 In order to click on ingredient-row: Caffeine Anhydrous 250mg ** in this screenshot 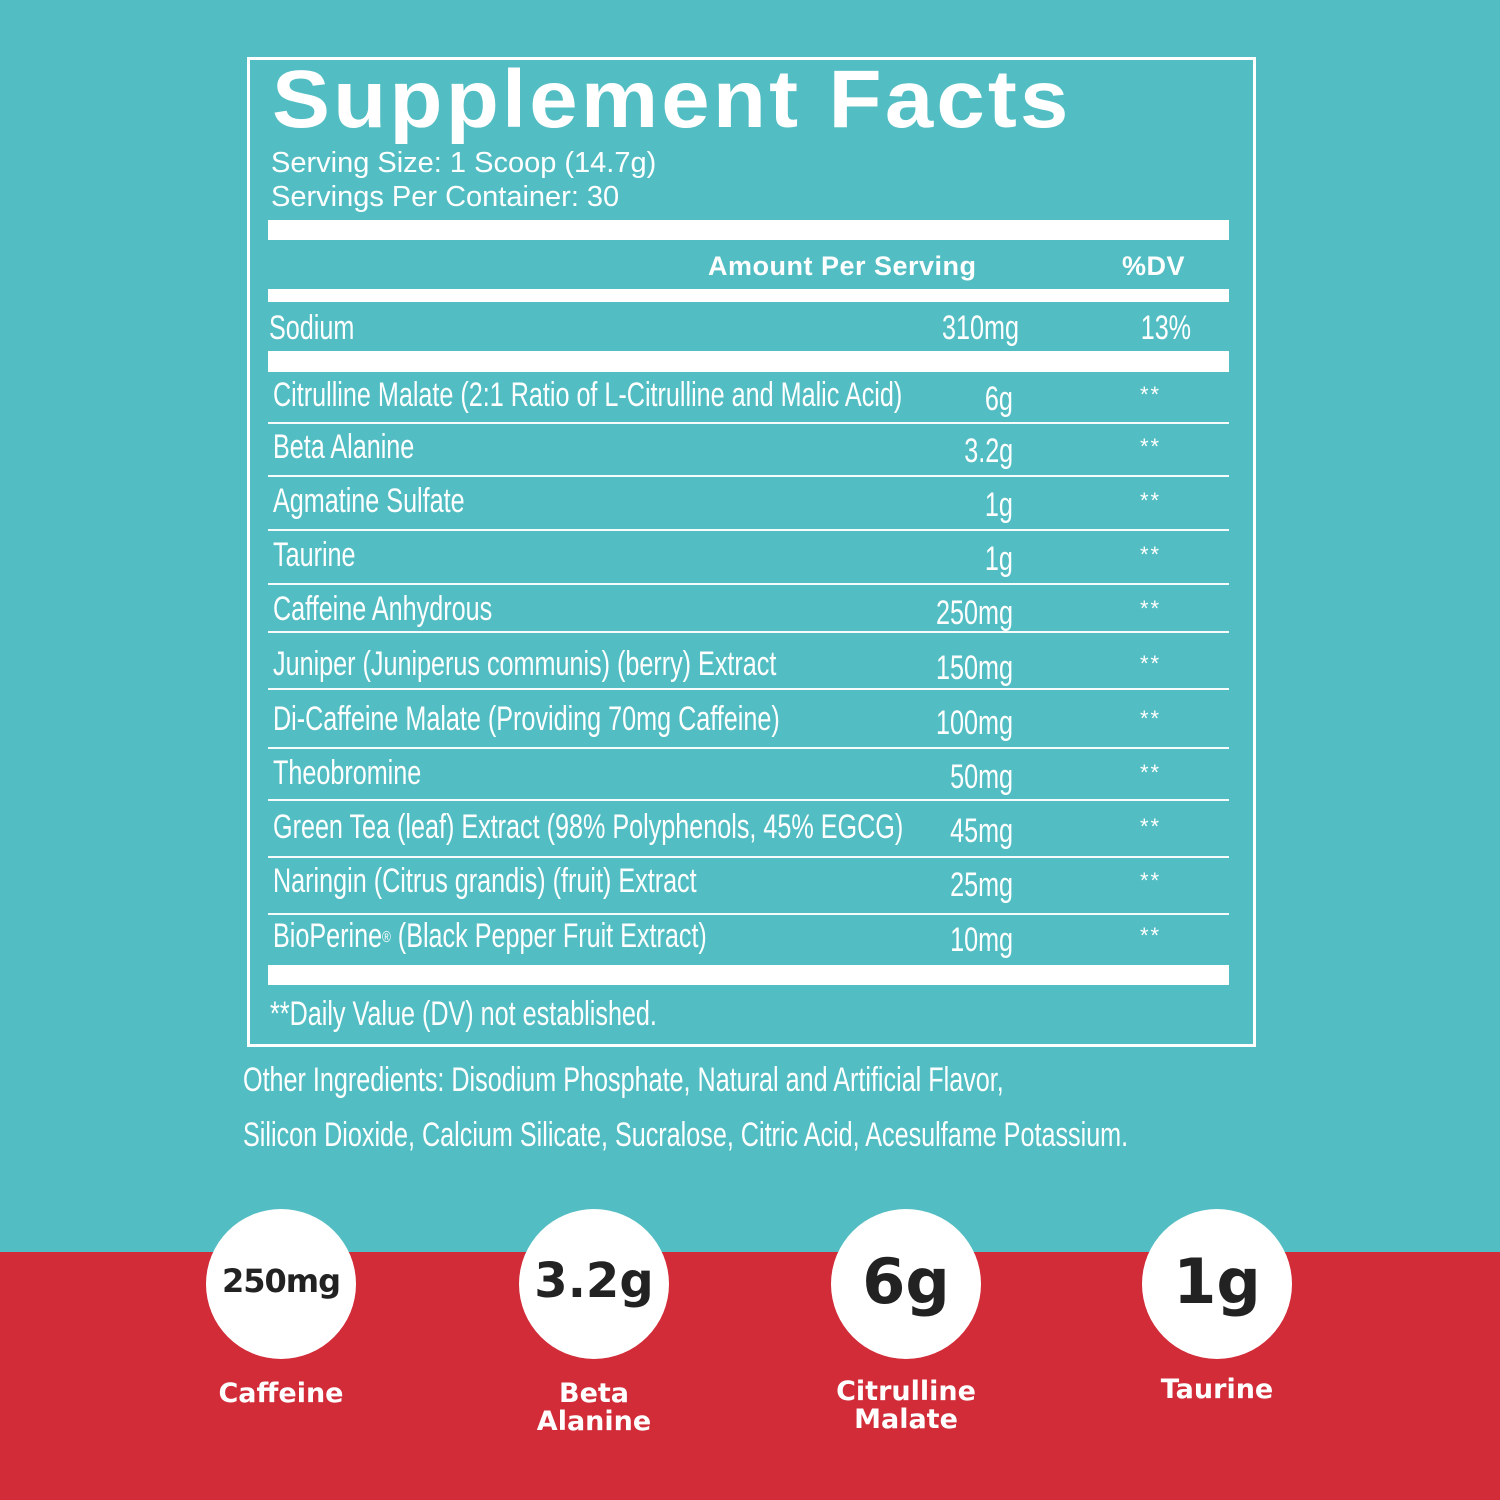, I will do `click(748, 610)`.